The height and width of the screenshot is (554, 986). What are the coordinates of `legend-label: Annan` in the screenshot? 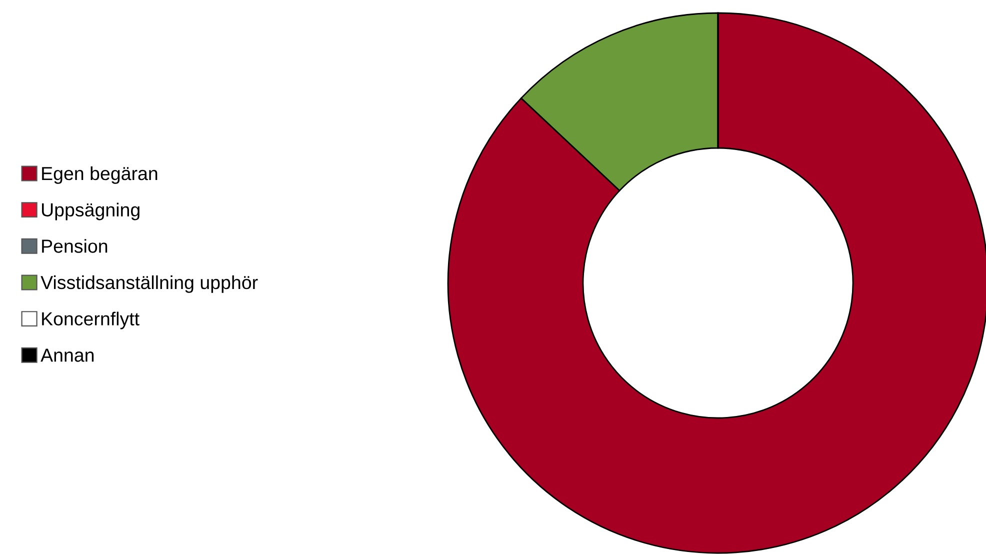 It's located at (67, 355).